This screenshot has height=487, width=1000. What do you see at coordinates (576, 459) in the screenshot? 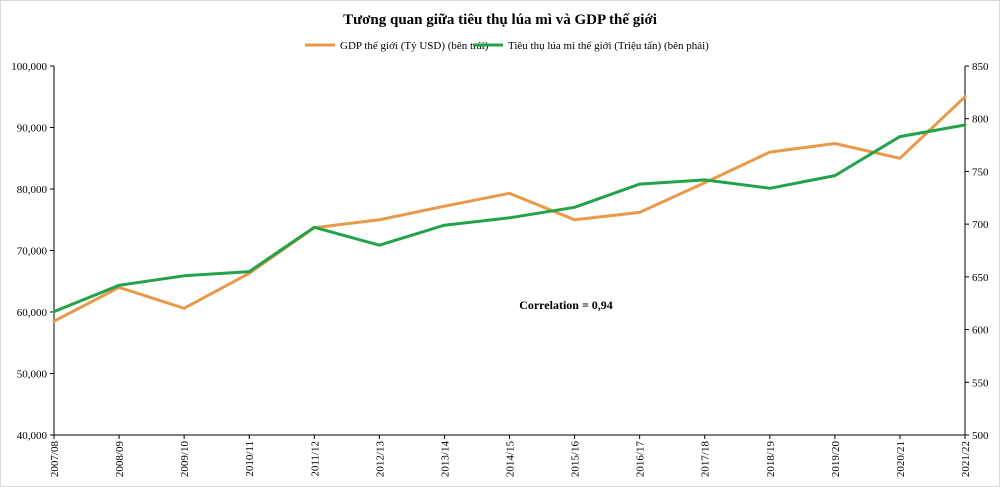
I see `x-tick-label: 2015/16` at bounding box center [576, 459].